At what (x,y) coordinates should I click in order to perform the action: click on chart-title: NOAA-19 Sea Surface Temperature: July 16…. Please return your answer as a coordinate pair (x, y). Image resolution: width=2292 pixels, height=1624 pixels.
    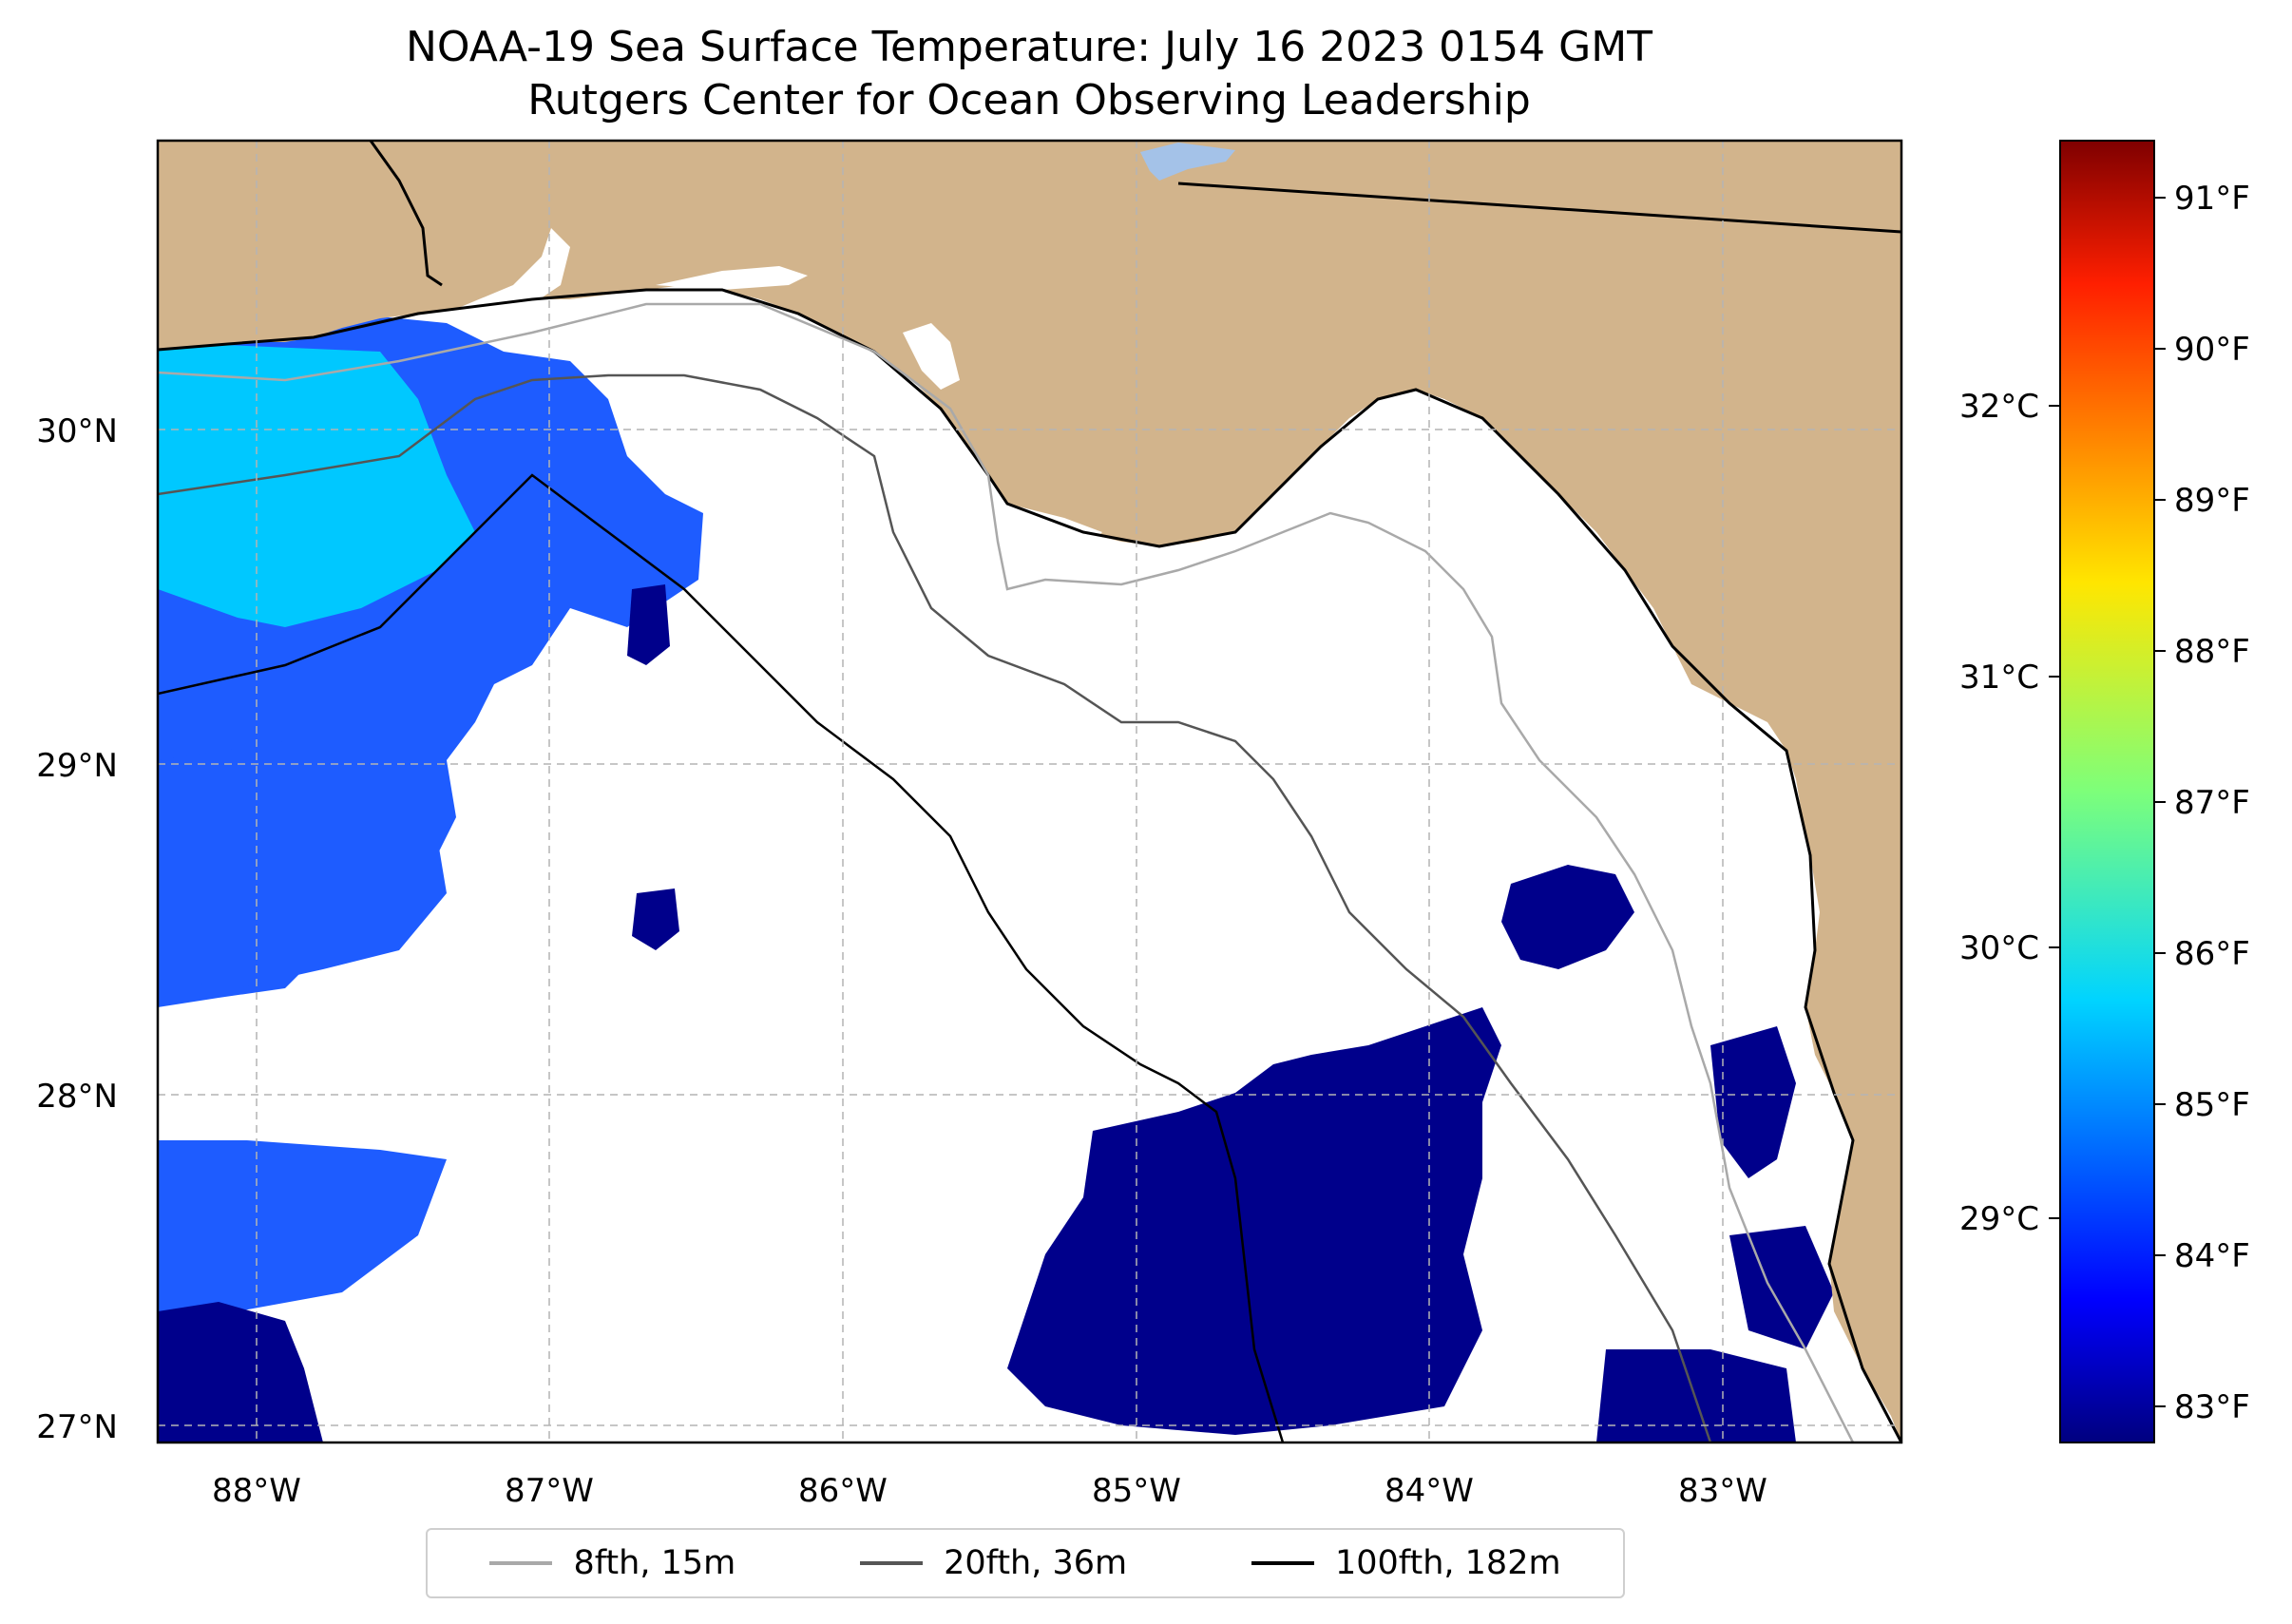
    Looking at the image, I should click on (1029, 47).